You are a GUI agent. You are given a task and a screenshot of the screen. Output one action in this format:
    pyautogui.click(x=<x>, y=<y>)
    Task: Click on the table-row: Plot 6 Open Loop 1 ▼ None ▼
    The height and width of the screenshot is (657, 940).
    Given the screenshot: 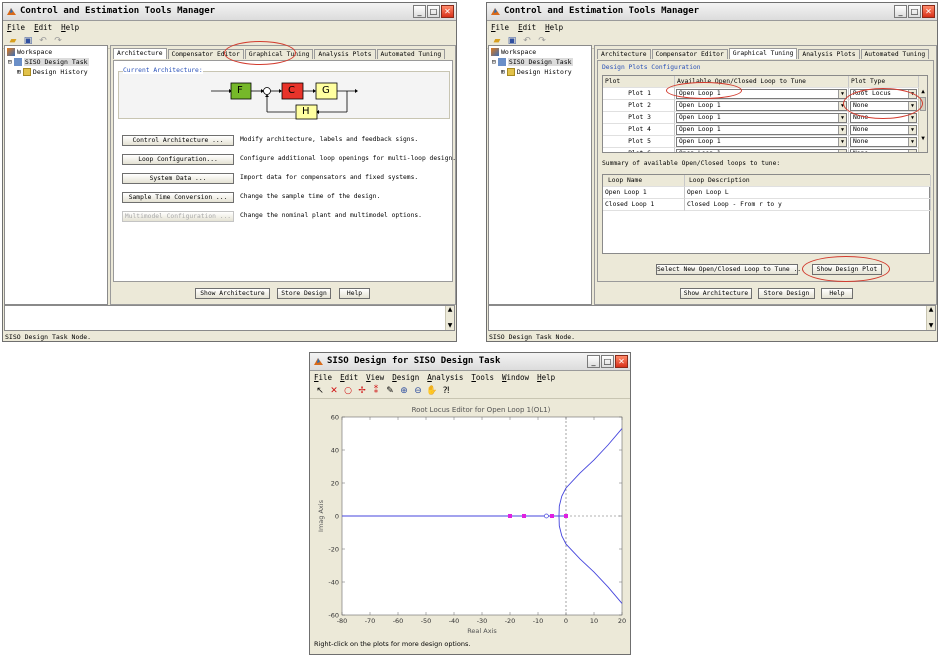 What is the action you would take?
    pyautogui.click(x=762, y=150)
    